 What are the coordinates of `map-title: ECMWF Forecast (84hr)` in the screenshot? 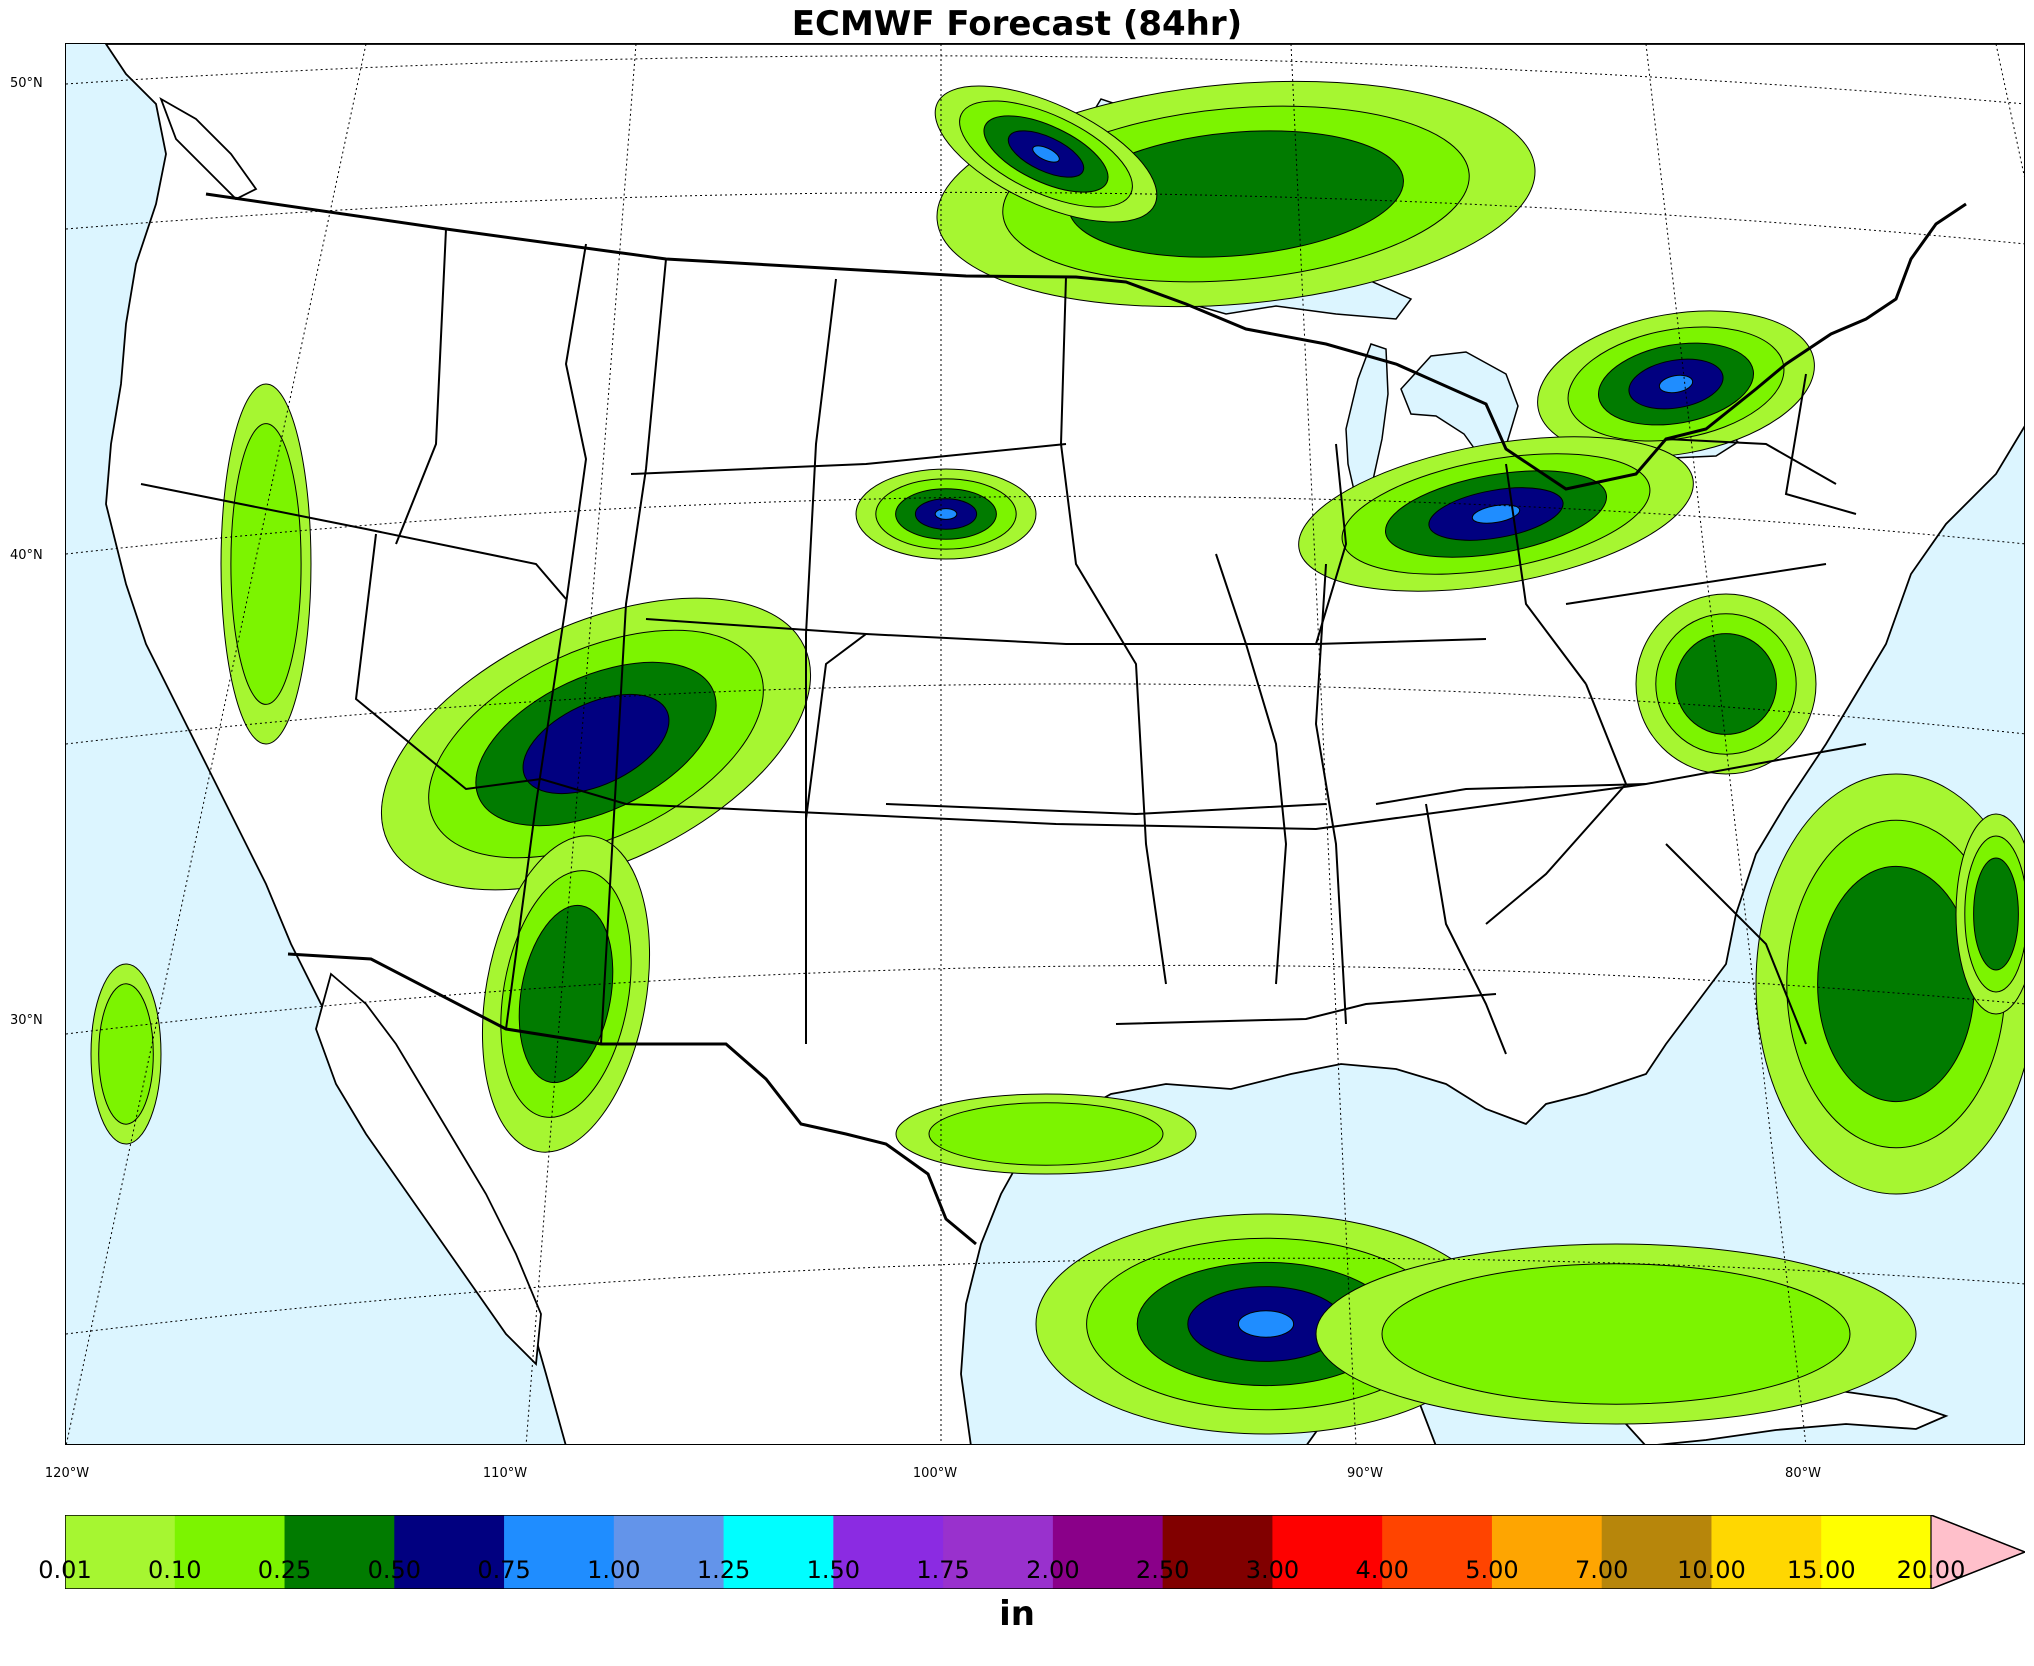 It's located at (1017, 24).